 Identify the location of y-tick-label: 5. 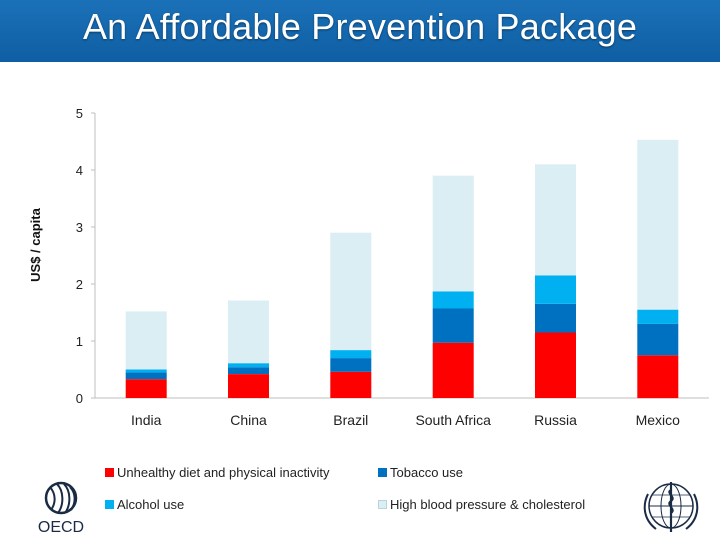
(79, 113).